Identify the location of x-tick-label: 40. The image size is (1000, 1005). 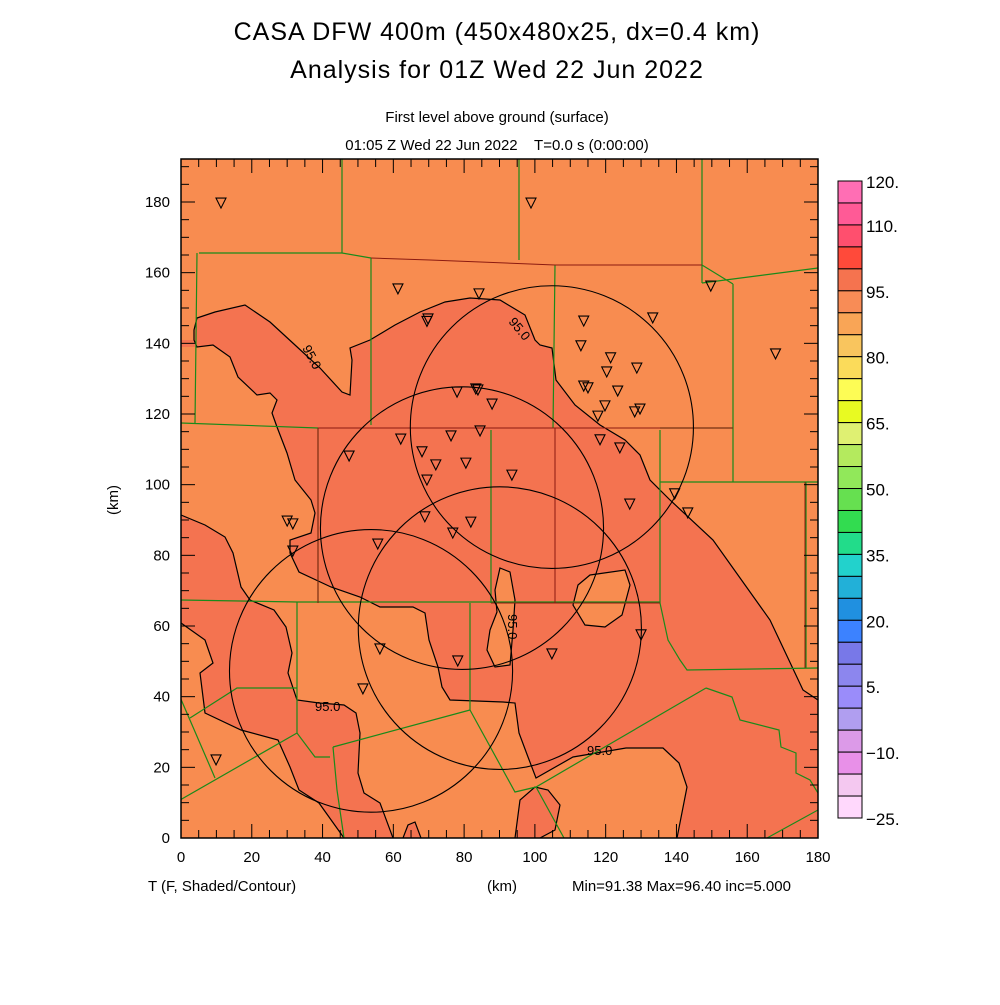
(322, 857).